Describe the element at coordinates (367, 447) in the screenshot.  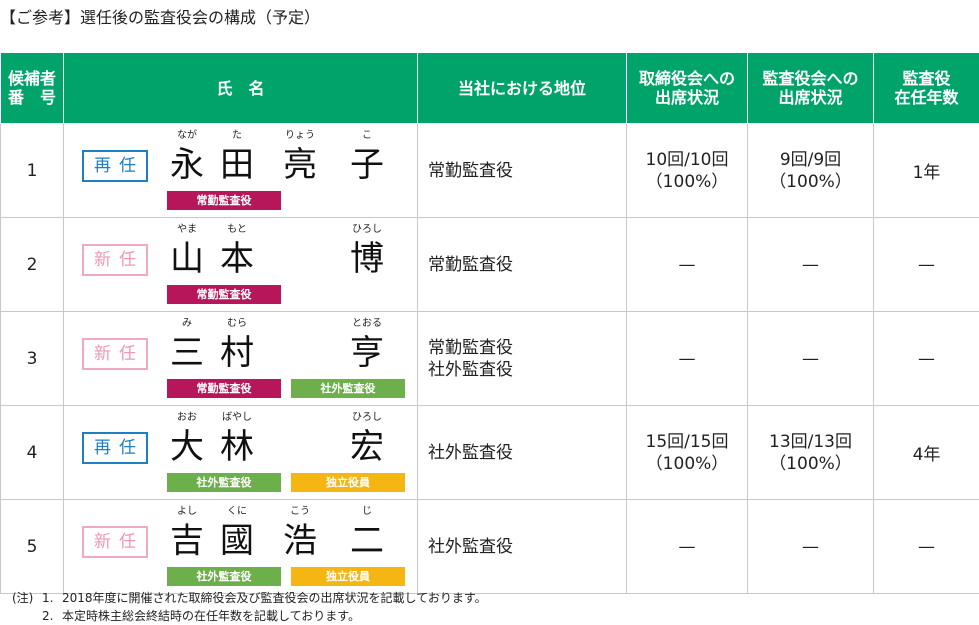
I see `name-character: 宏` at that location.